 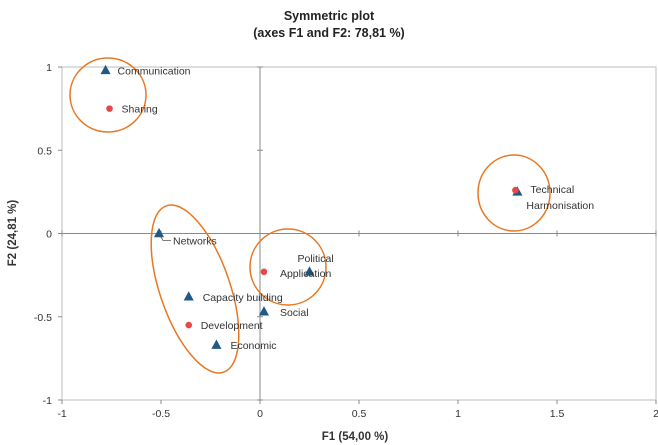 What do you see at coordinates (49, 68) in the screenshot?
I see `y-tick-label: 1` at bounding box center [49, 68].